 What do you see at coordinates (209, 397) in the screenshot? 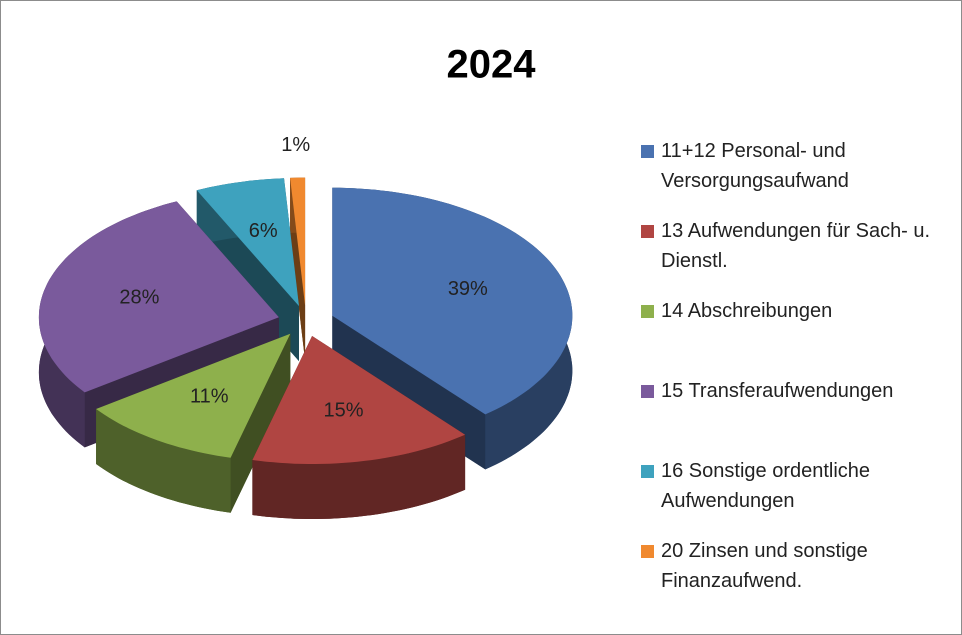
I see `data-label: 11%` at bounding box center [209, 397].